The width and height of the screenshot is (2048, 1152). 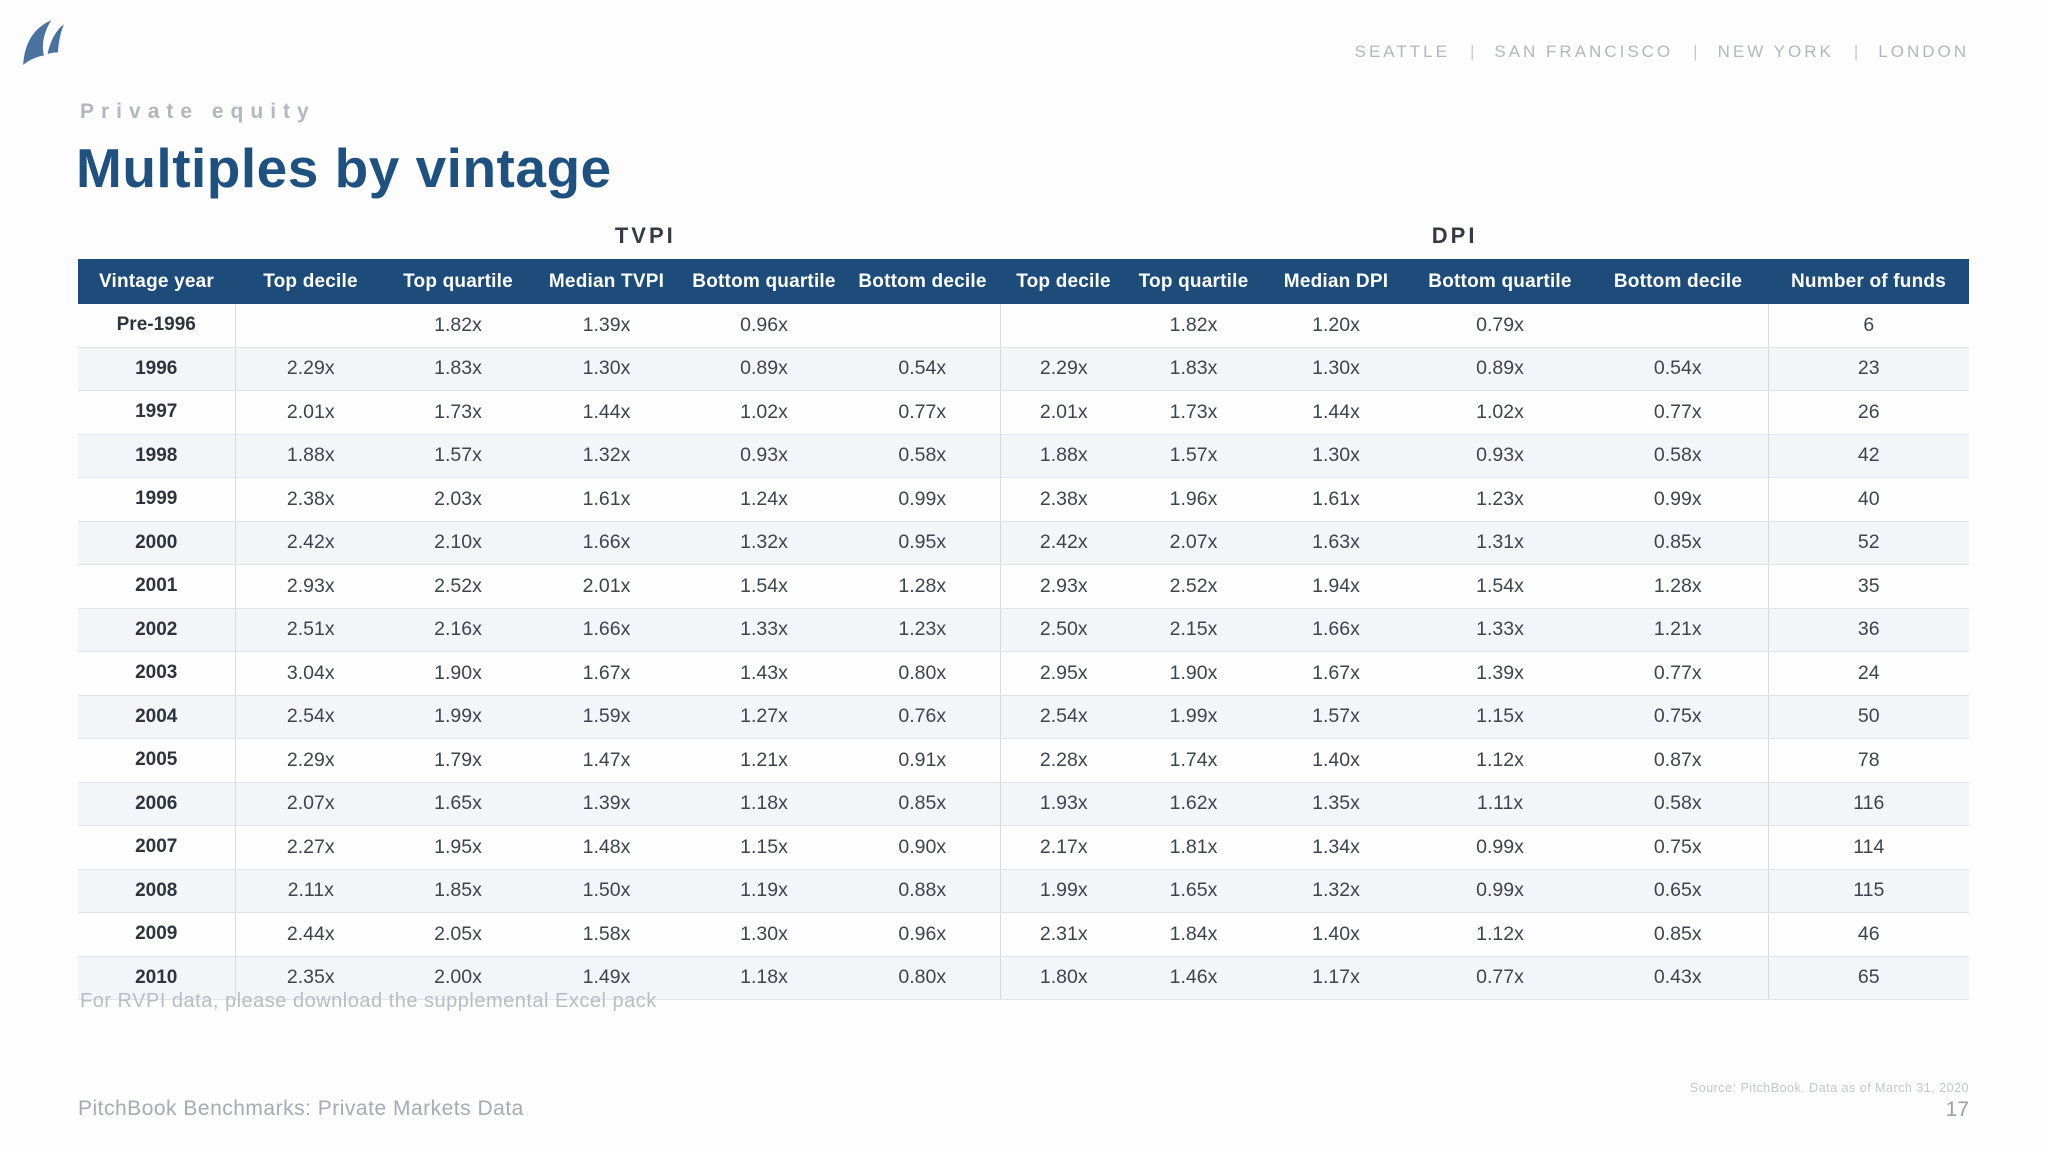 What do you see at coordinates (1193, 630) in the screenshot?
I see `multiple-value-cell: 2.15x` at bounding box center [1193, 630].